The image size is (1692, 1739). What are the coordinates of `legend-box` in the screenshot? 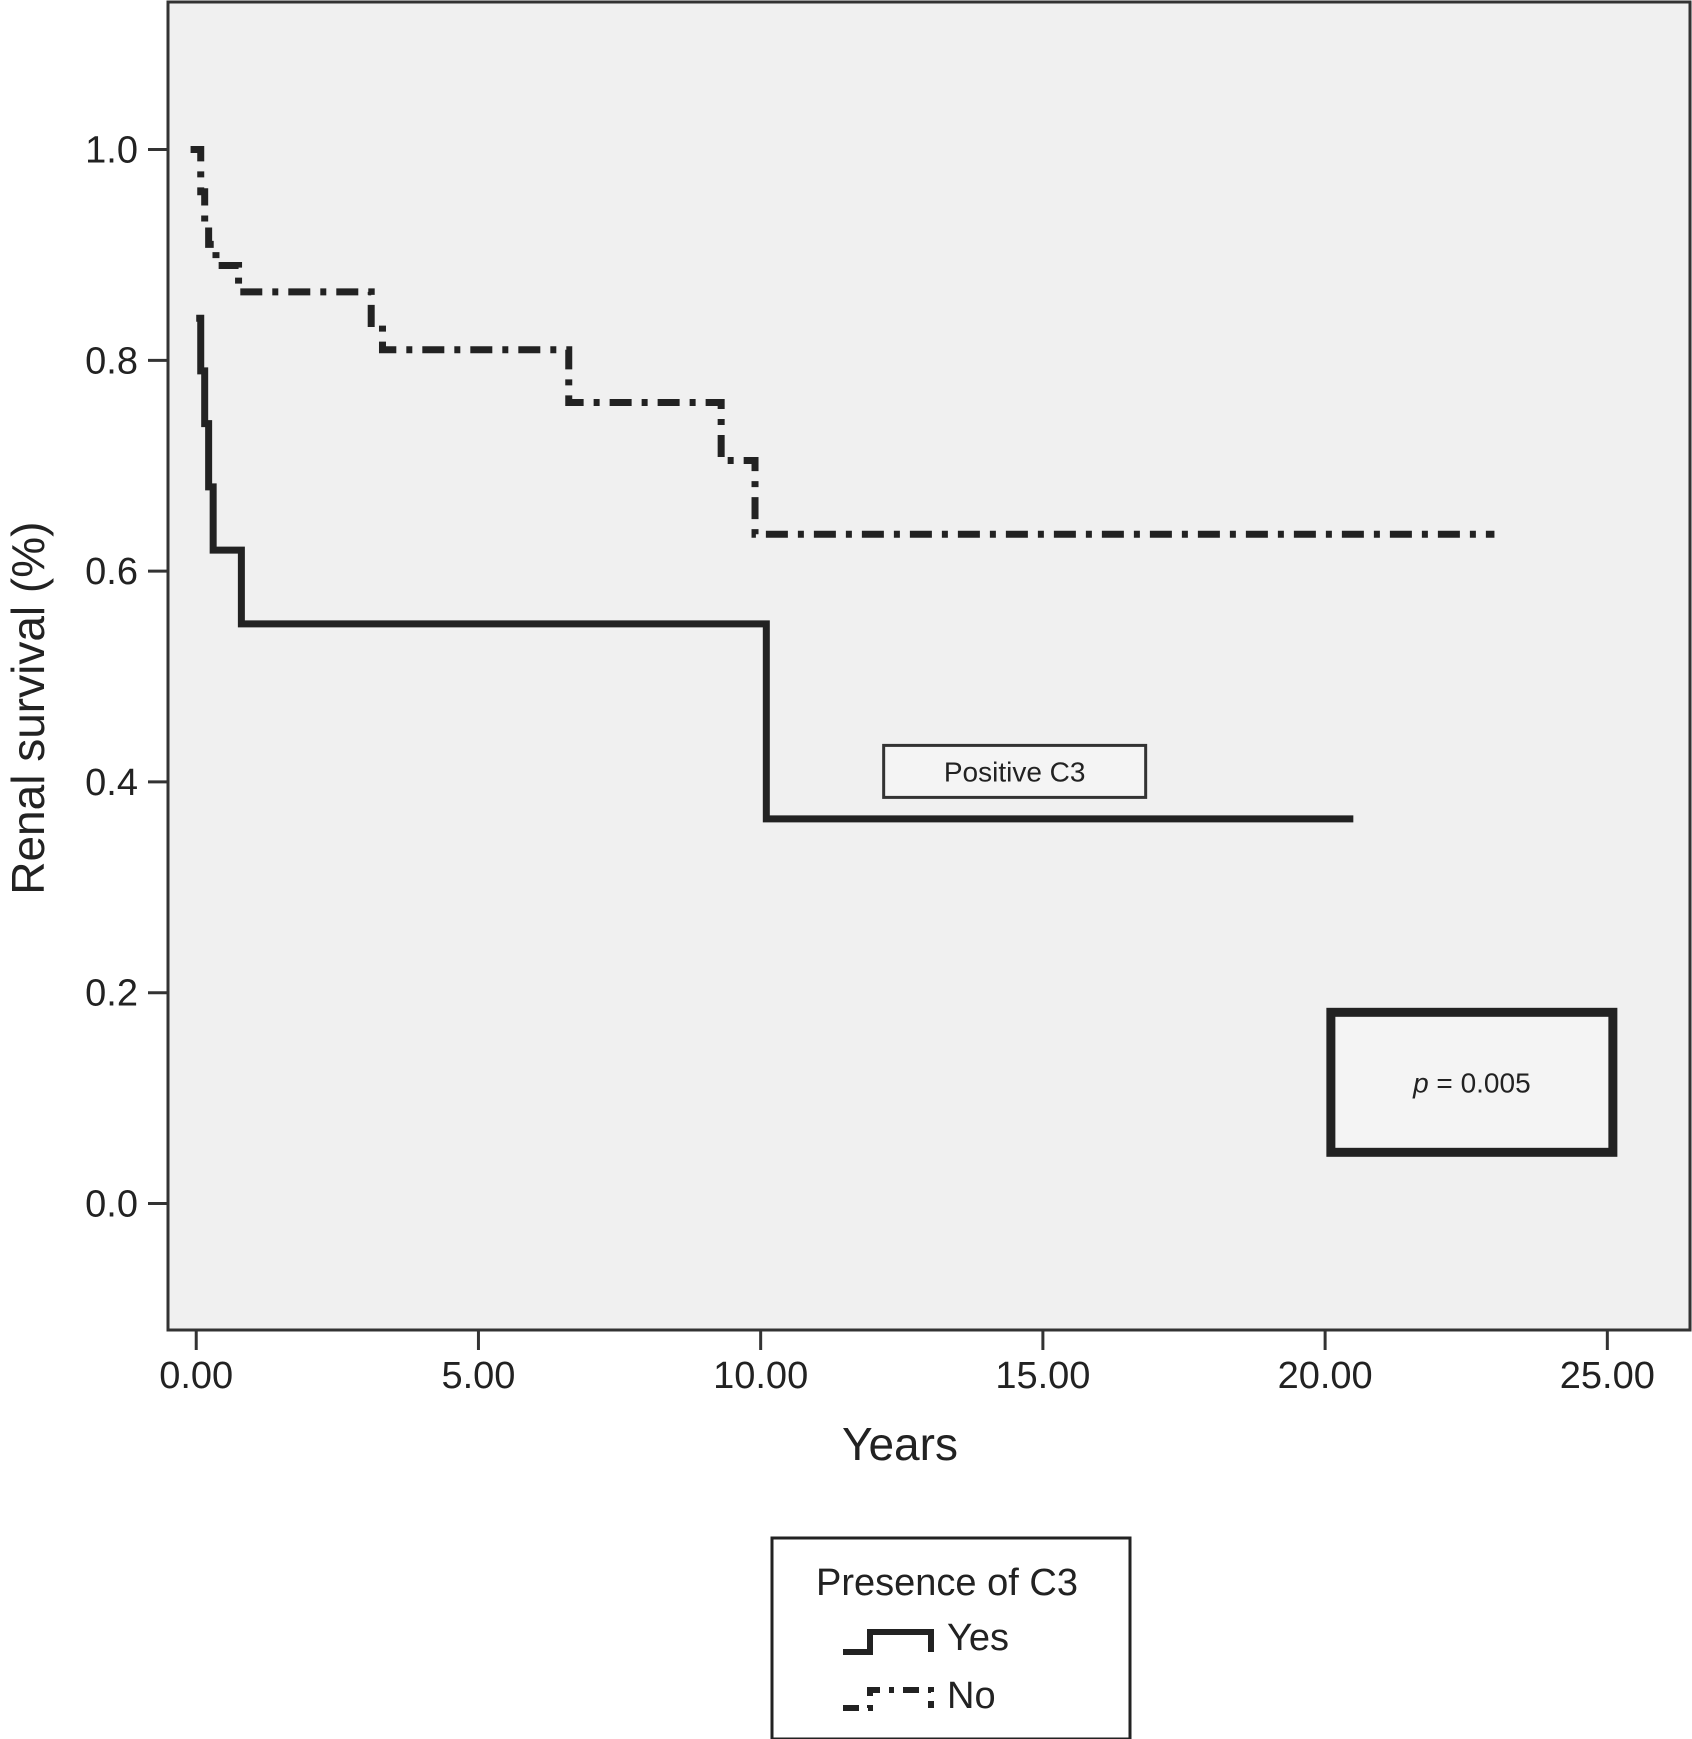 It's located at (951, 1637).